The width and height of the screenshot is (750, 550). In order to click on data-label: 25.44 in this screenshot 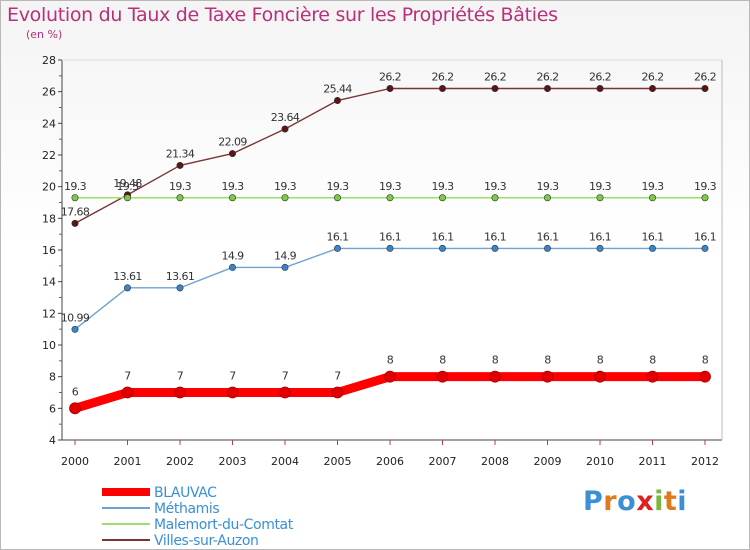, I will do `click(337, 89)`.